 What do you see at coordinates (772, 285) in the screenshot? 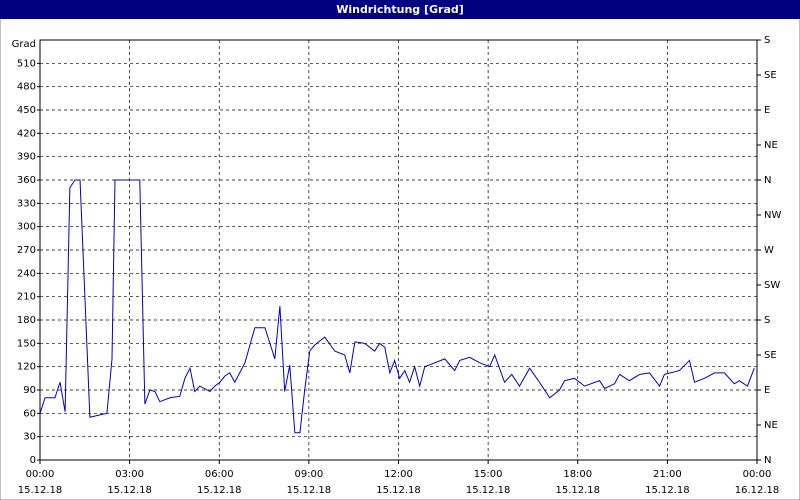
I see `y2-tick-label: SW` at bounding box center [772, 285].